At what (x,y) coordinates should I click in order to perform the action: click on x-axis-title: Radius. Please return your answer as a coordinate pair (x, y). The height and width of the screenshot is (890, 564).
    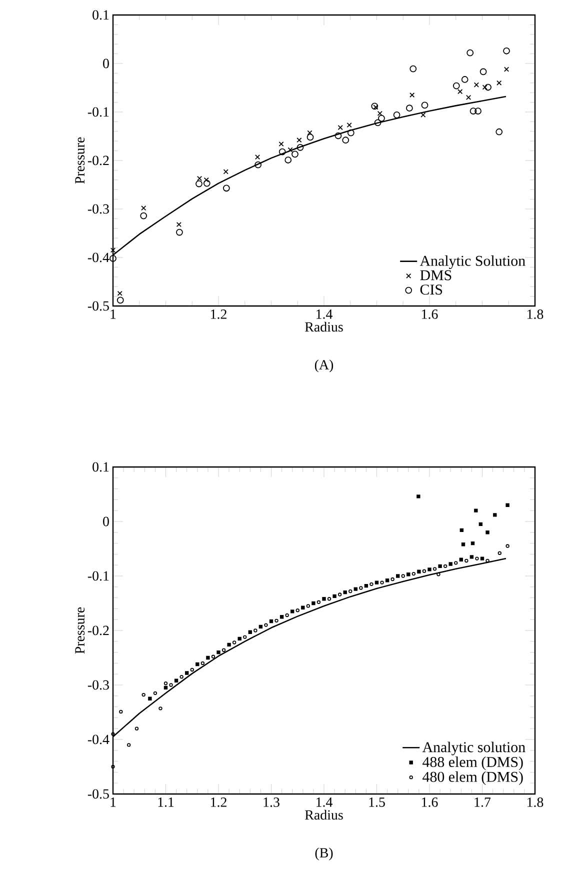
    Looking at the image, I should click on (324, 327).